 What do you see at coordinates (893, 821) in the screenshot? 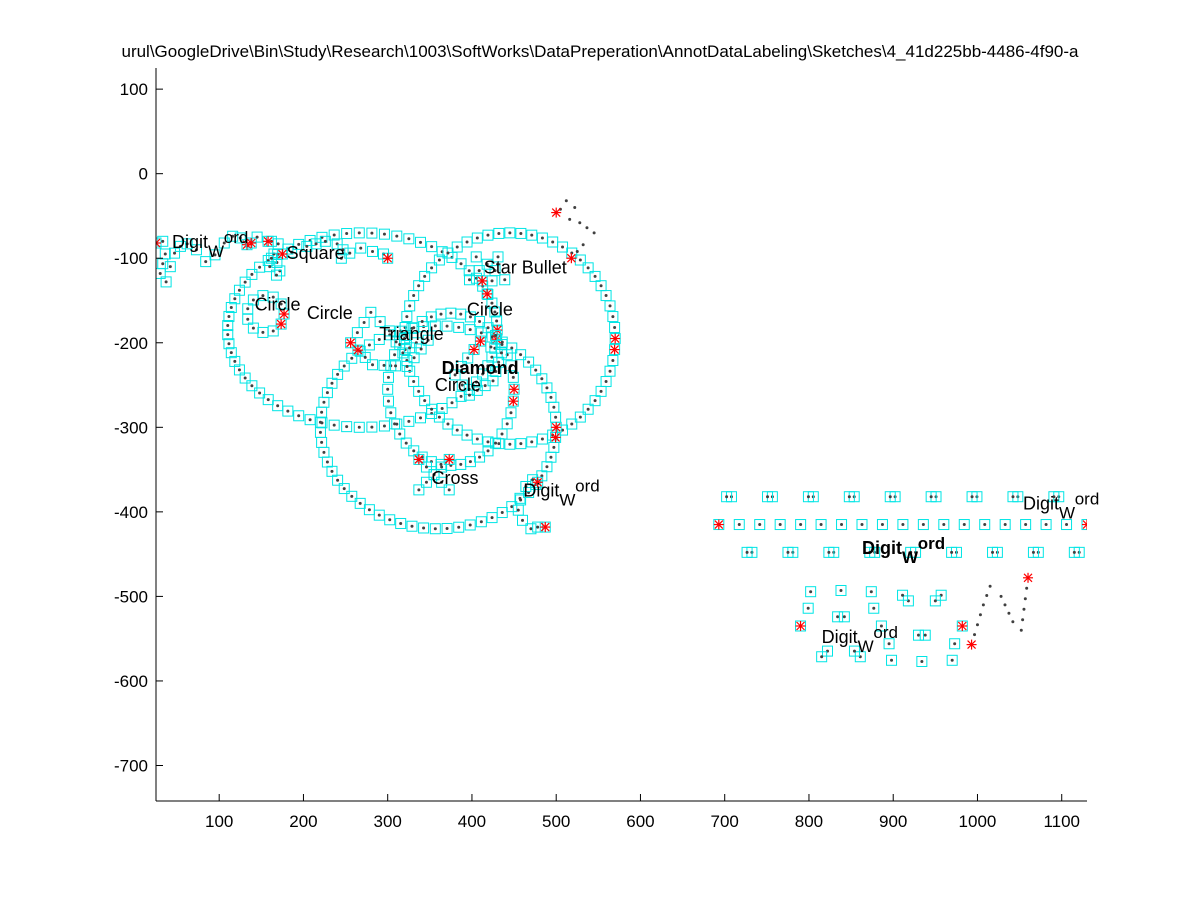
I see `x-tick-label: 900` at bounding box center [893, 821].